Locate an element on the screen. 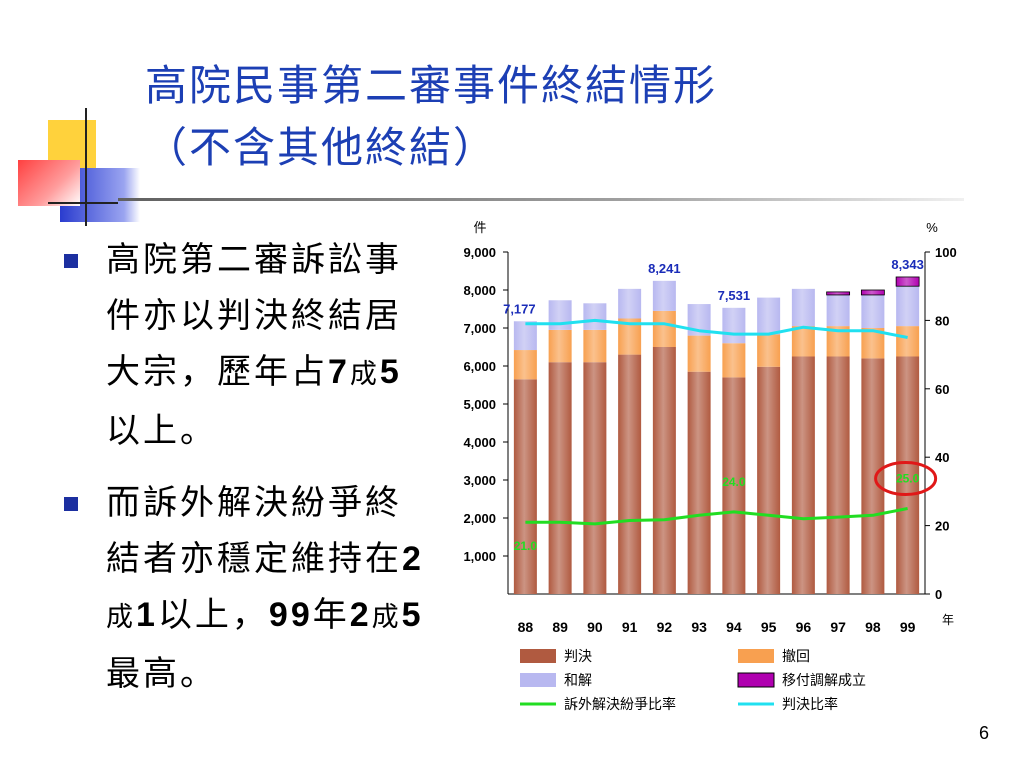 The height and width of the screenshot is (768, 1024). y-tick-label: 7,000 is located at coordinates (479, 328).